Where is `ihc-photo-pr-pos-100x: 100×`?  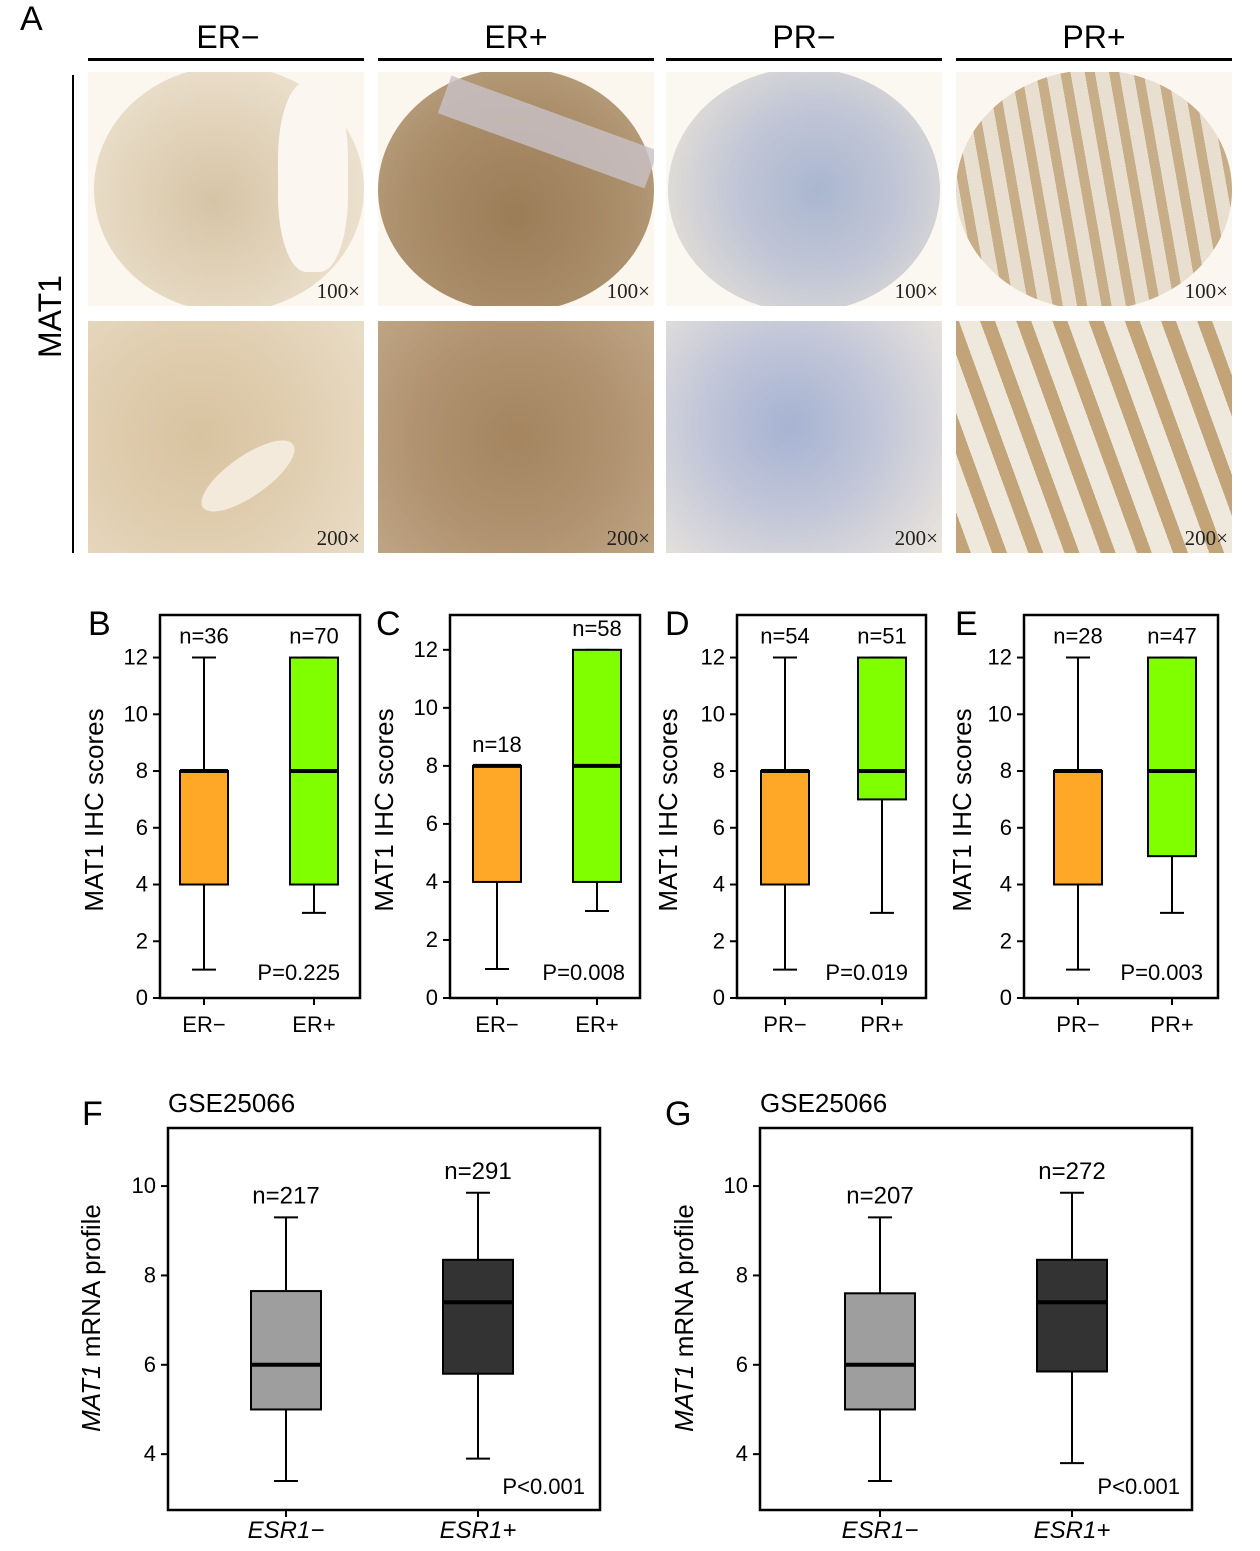 ihc-photo-pr-pos-100x: 100× is located at coordinates (1094, 189).